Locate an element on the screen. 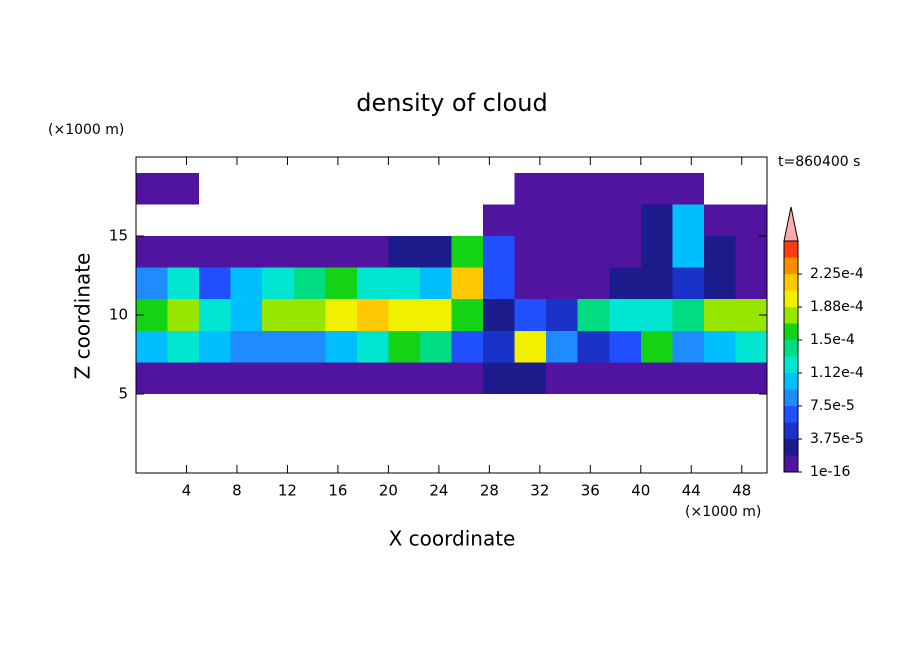 This screenshot has height=658, width=904. colorbar-frame is located at coordinates (791, 356).